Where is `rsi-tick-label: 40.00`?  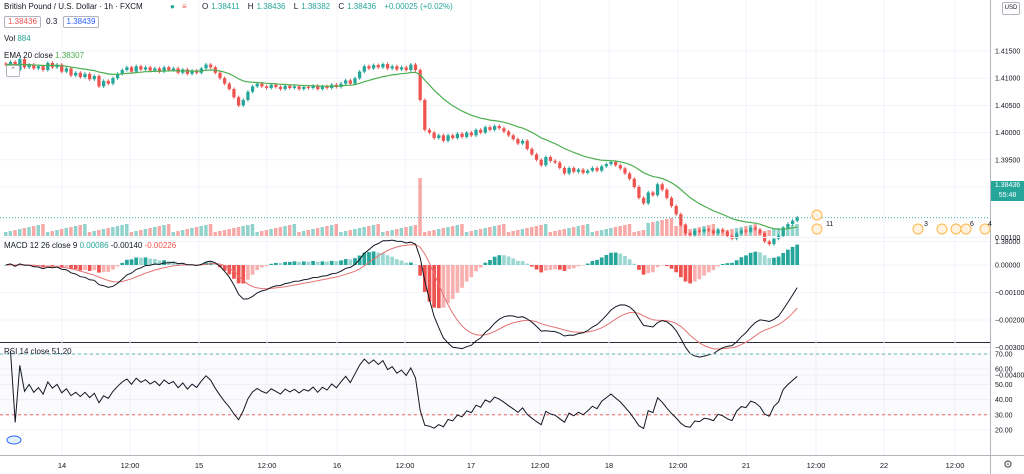 rsi-tick-label: 40.00 is located at coordinates (1004, 400).